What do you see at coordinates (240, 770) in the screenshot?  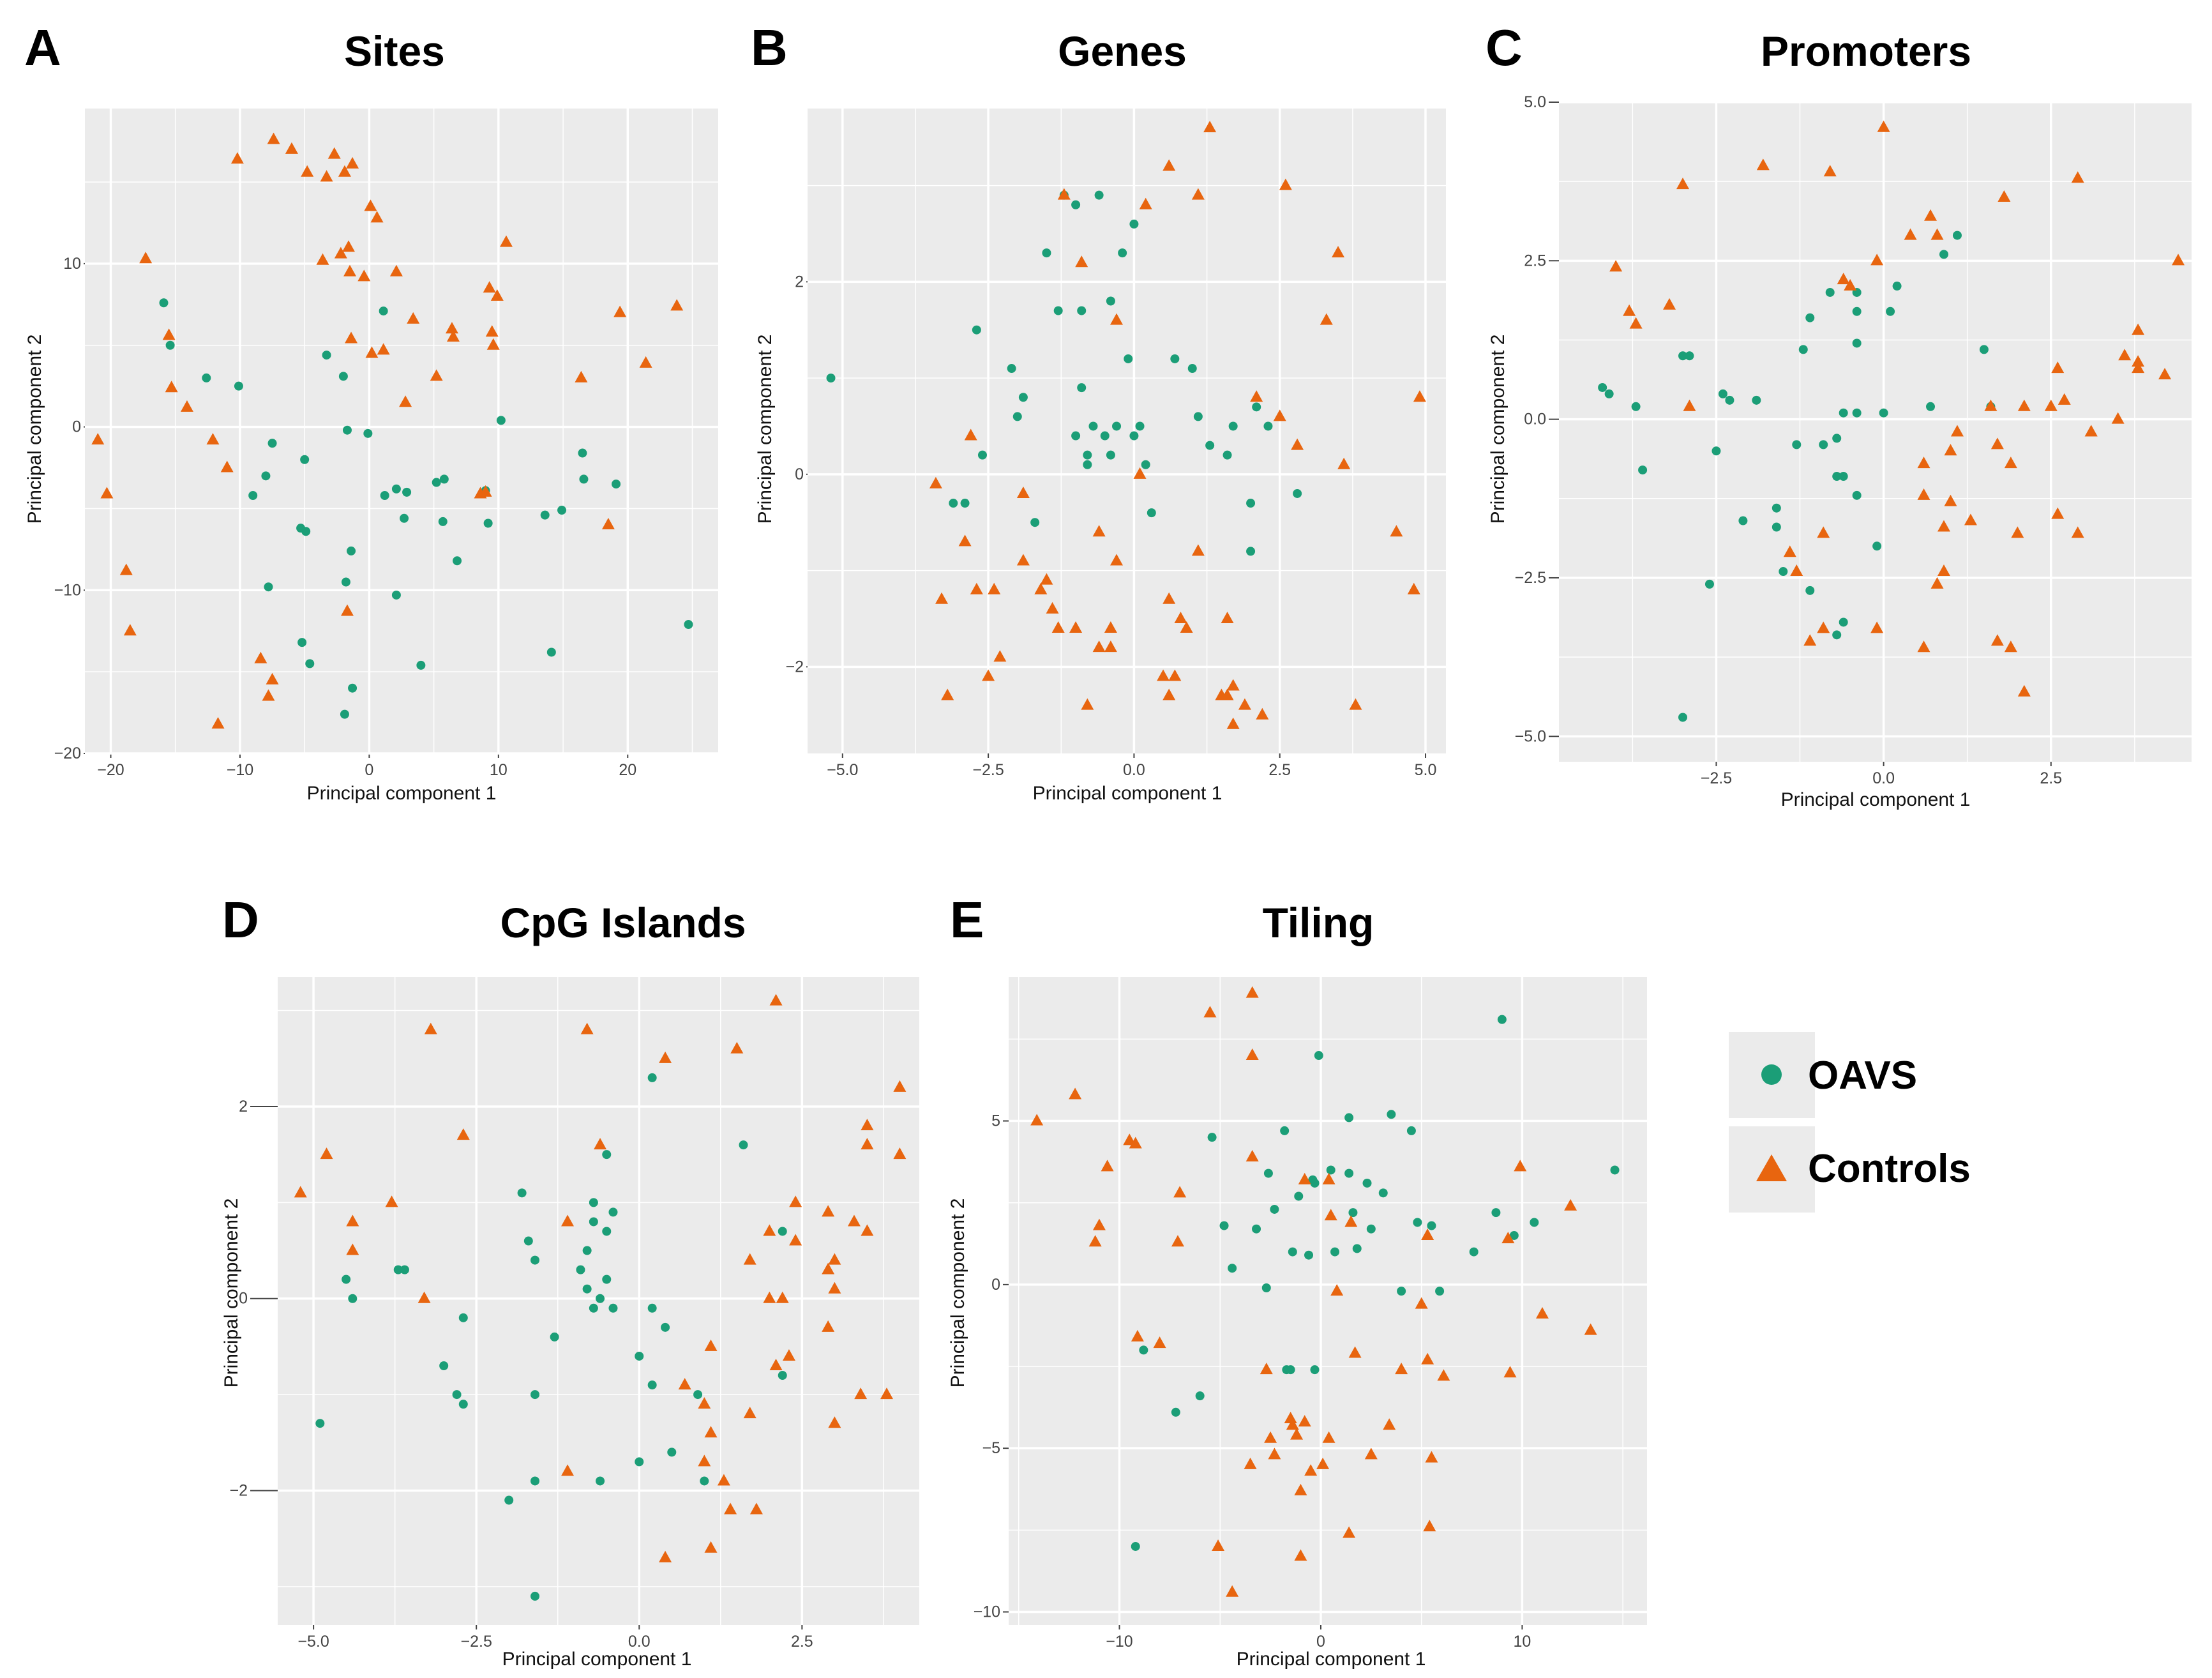 I see `x-tick-label: −10` at bounding box center [240, 770].